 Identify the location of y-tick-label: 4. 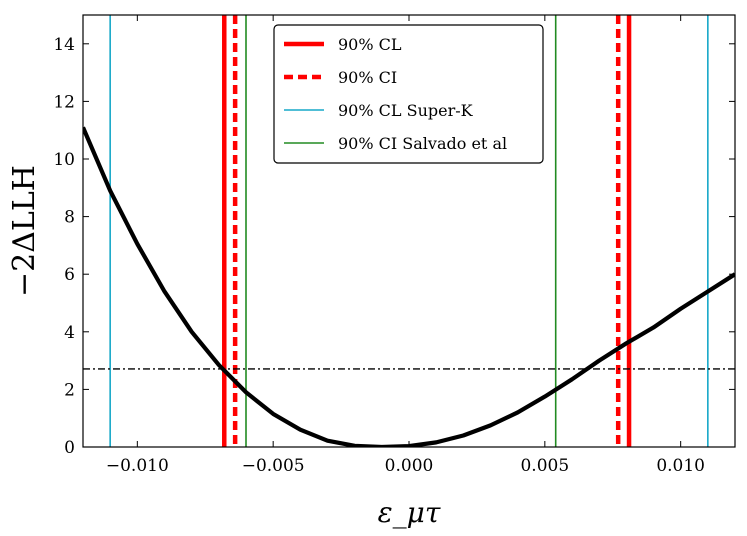
(69, 333).